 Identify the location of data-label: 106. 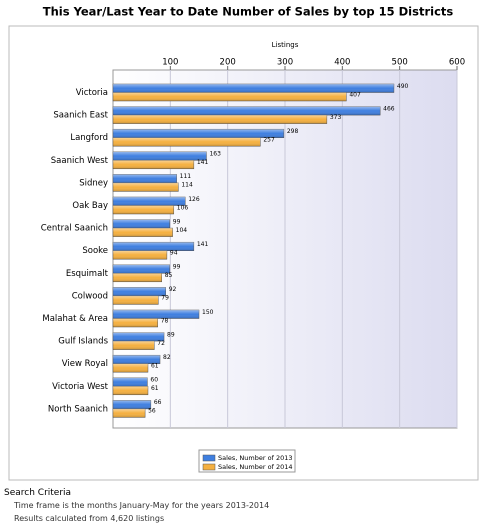
(183, 207).